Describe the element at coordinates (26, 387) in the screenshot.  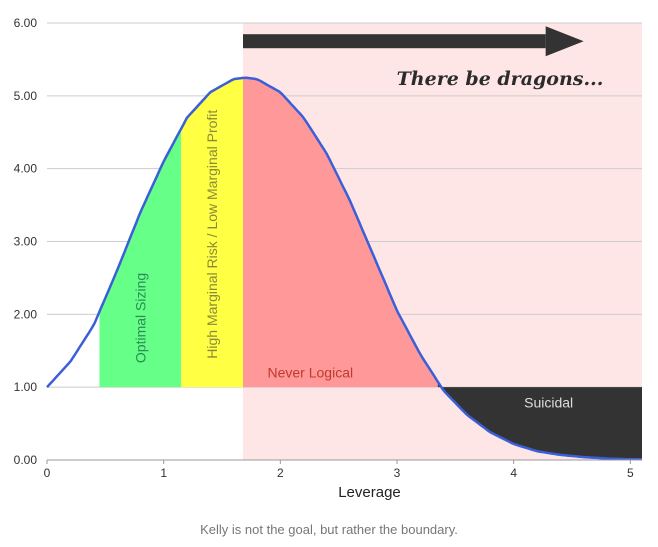
I see `y-tick-label: 1.00` at that location.